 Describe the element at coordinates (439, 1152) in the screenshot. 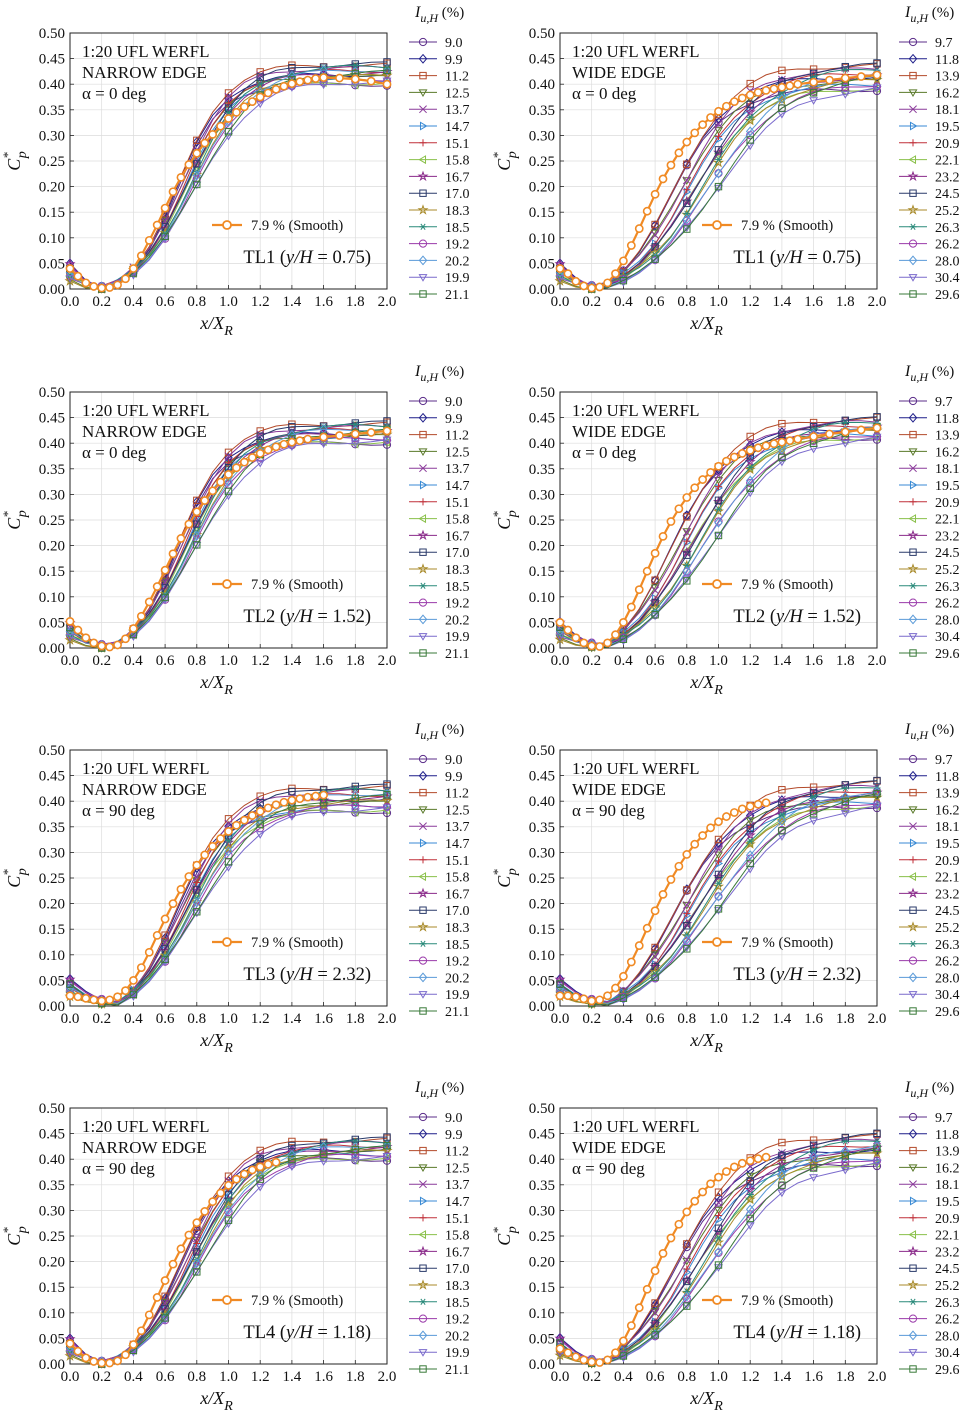

I see `legend-entry: 11.2` at that location.